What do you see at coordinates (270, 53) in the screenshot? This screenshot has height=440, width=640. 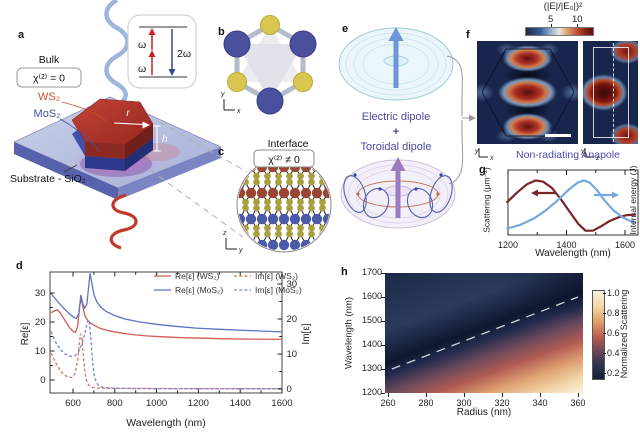 I see `sulfur-atoms` at bounding box center [270, 53].